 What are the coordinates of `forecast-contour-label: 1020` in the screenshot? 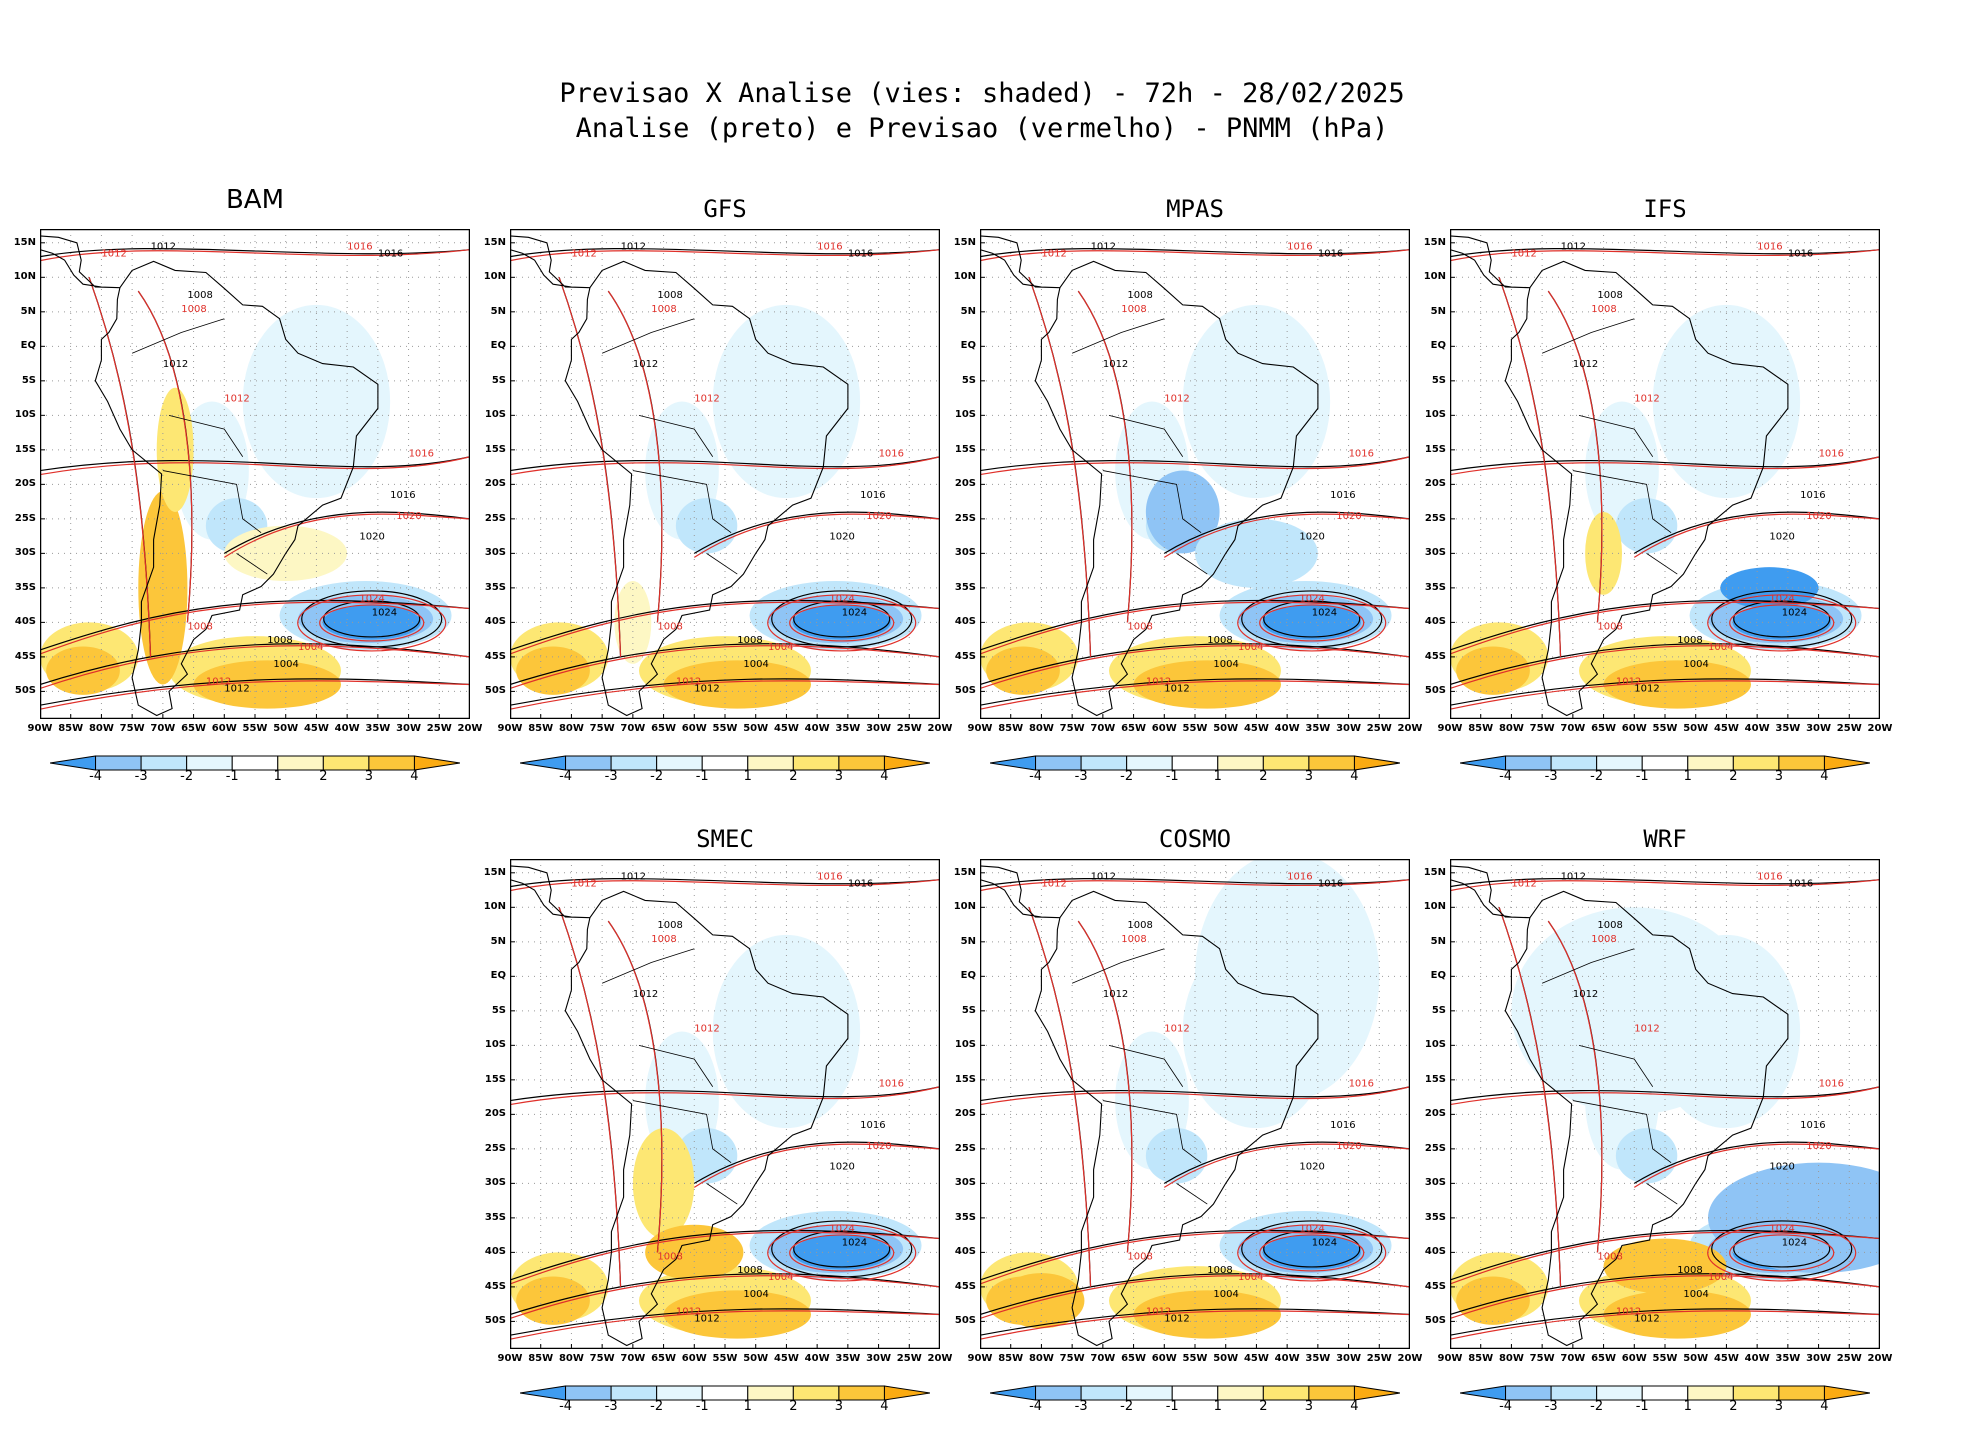 It's located at (878, 516).